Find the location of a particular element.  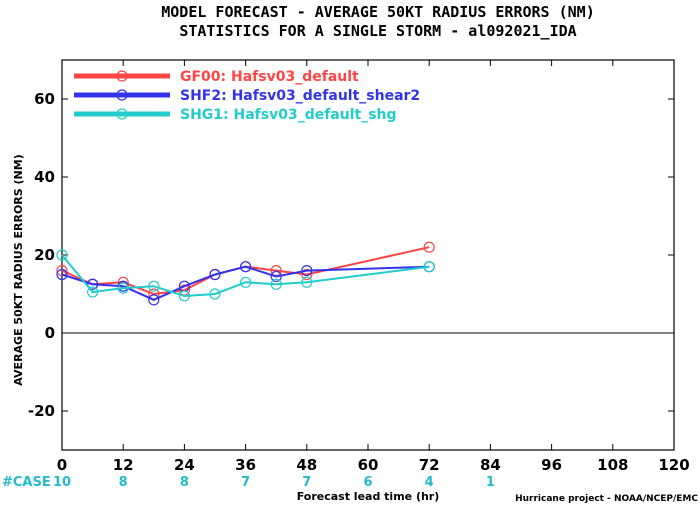

x-tick-label: 60 is located at coordinates (368, 465).